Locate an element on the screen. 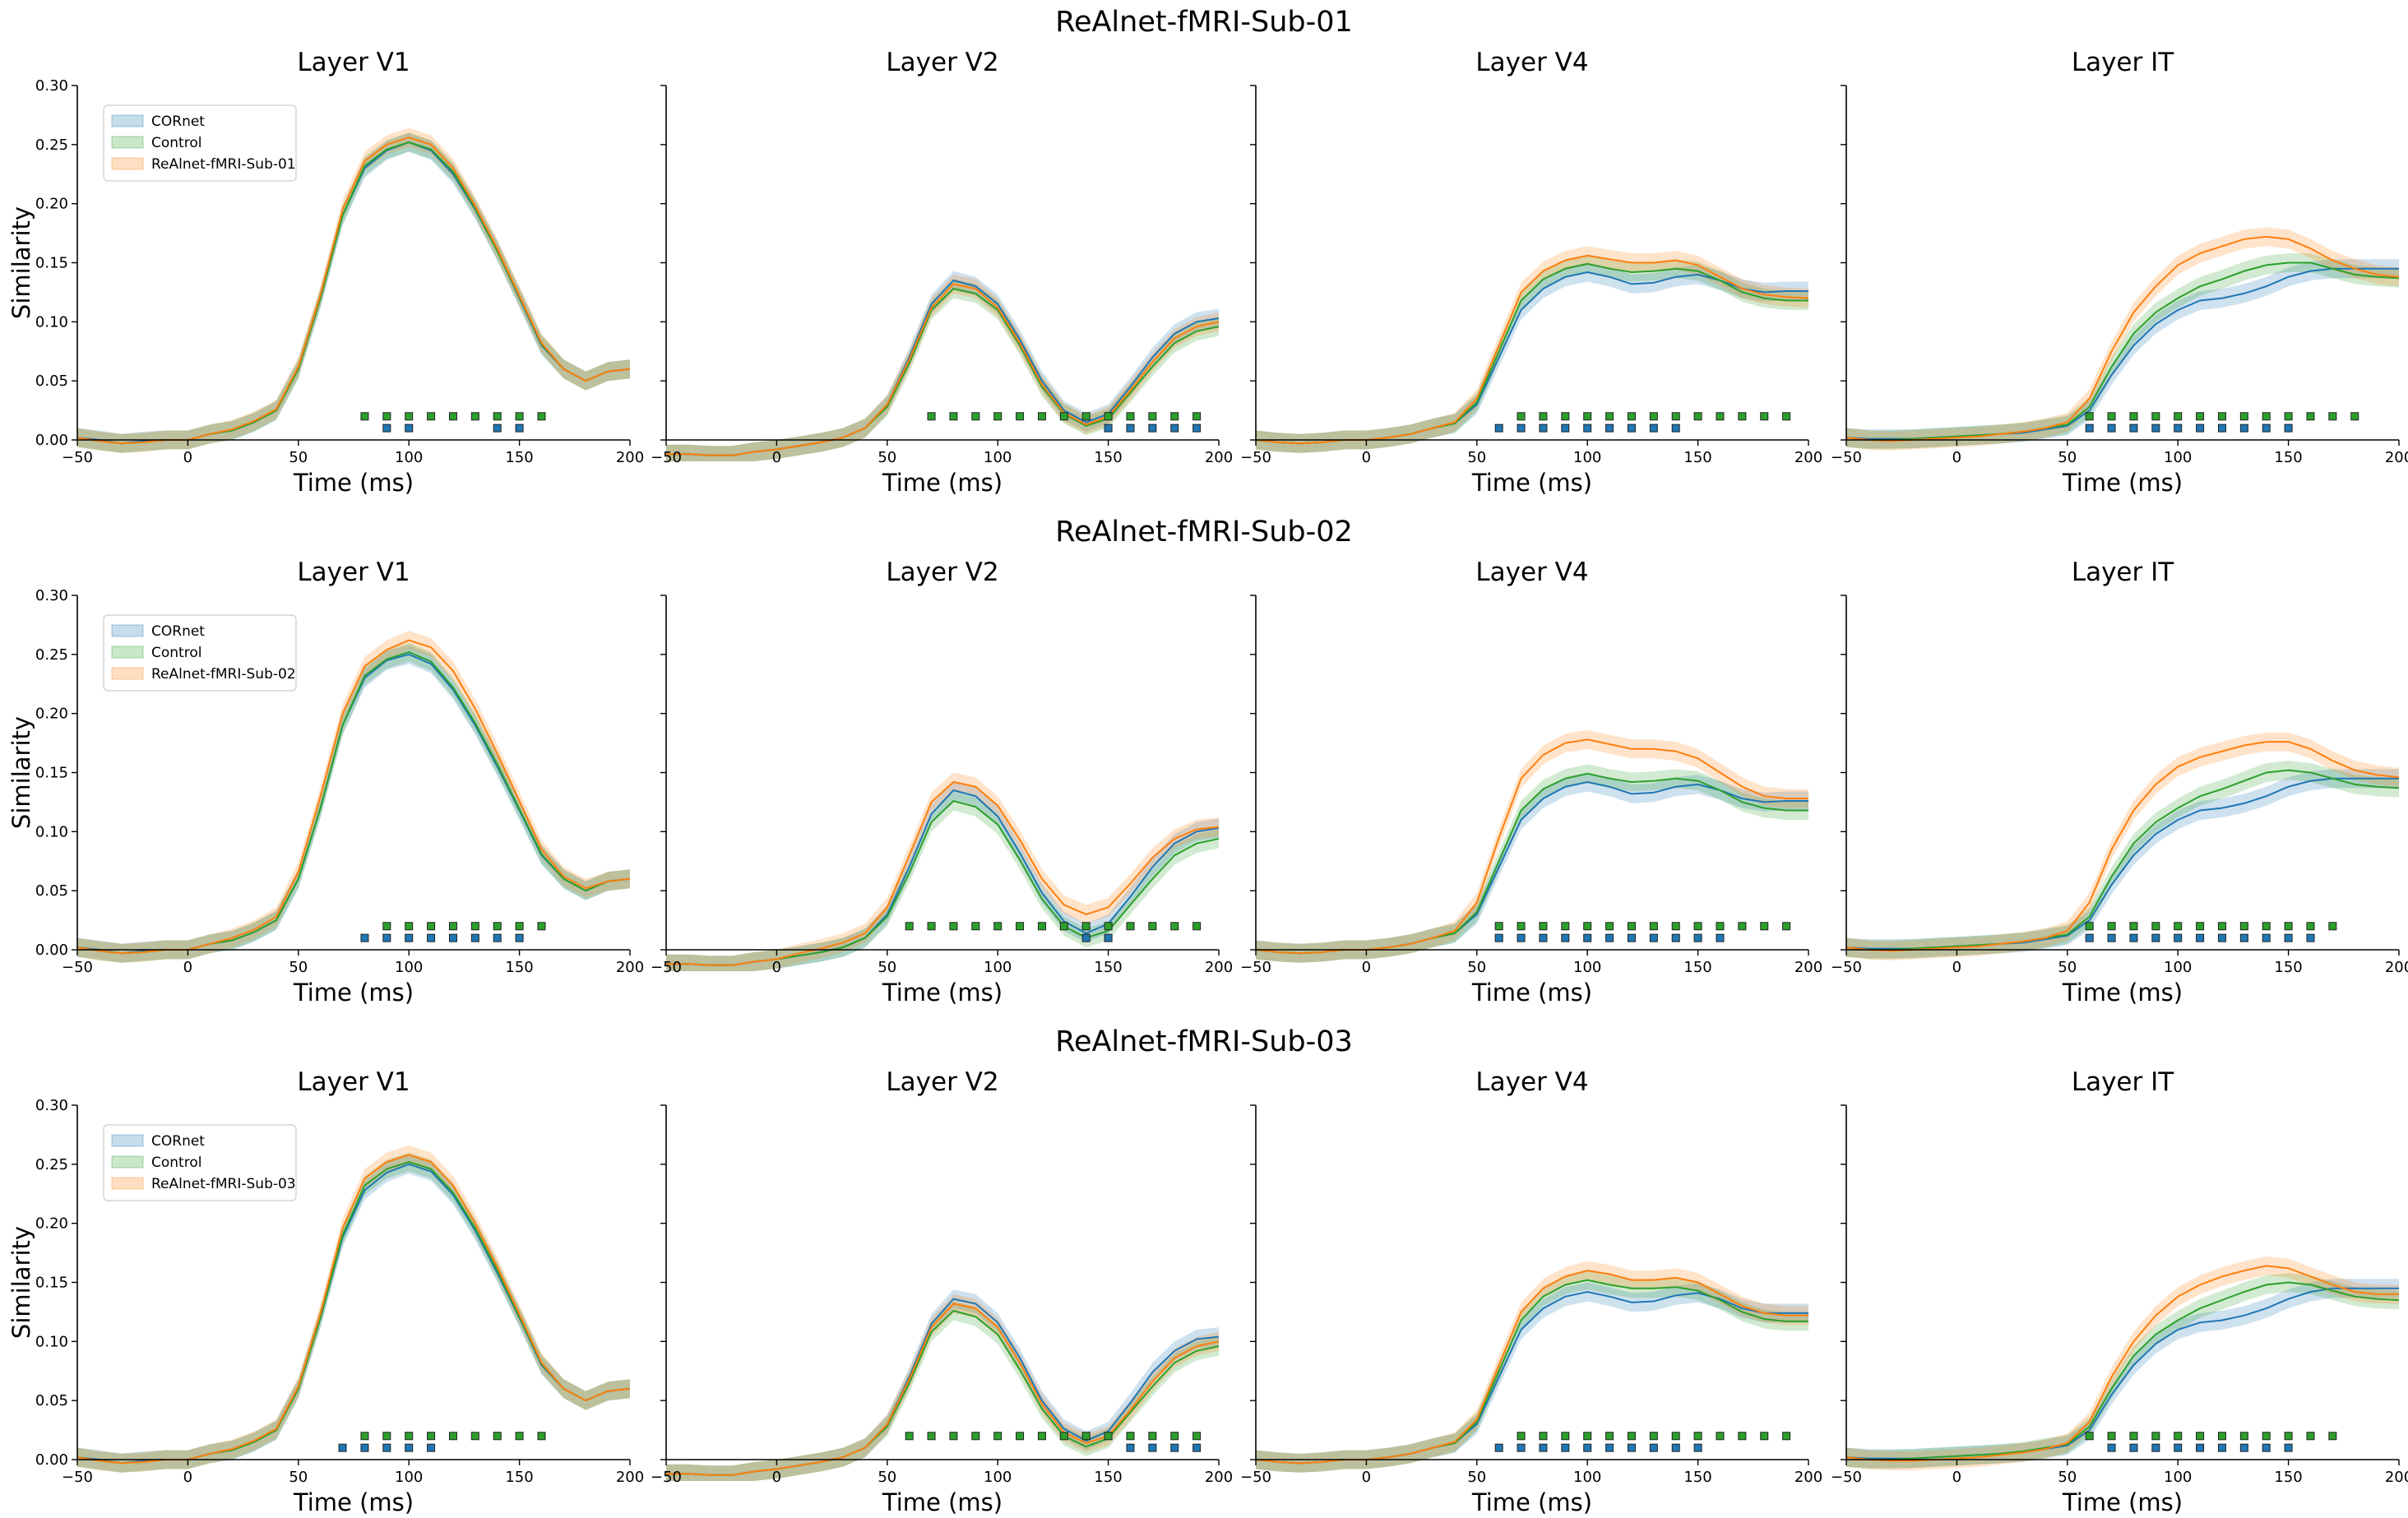 Image resolution: width=2408 pixels, height=1518 pixels. legend-label-realnet: ReAlnet-fMRI-Sub-03 is located at coordinates (223, 1184).